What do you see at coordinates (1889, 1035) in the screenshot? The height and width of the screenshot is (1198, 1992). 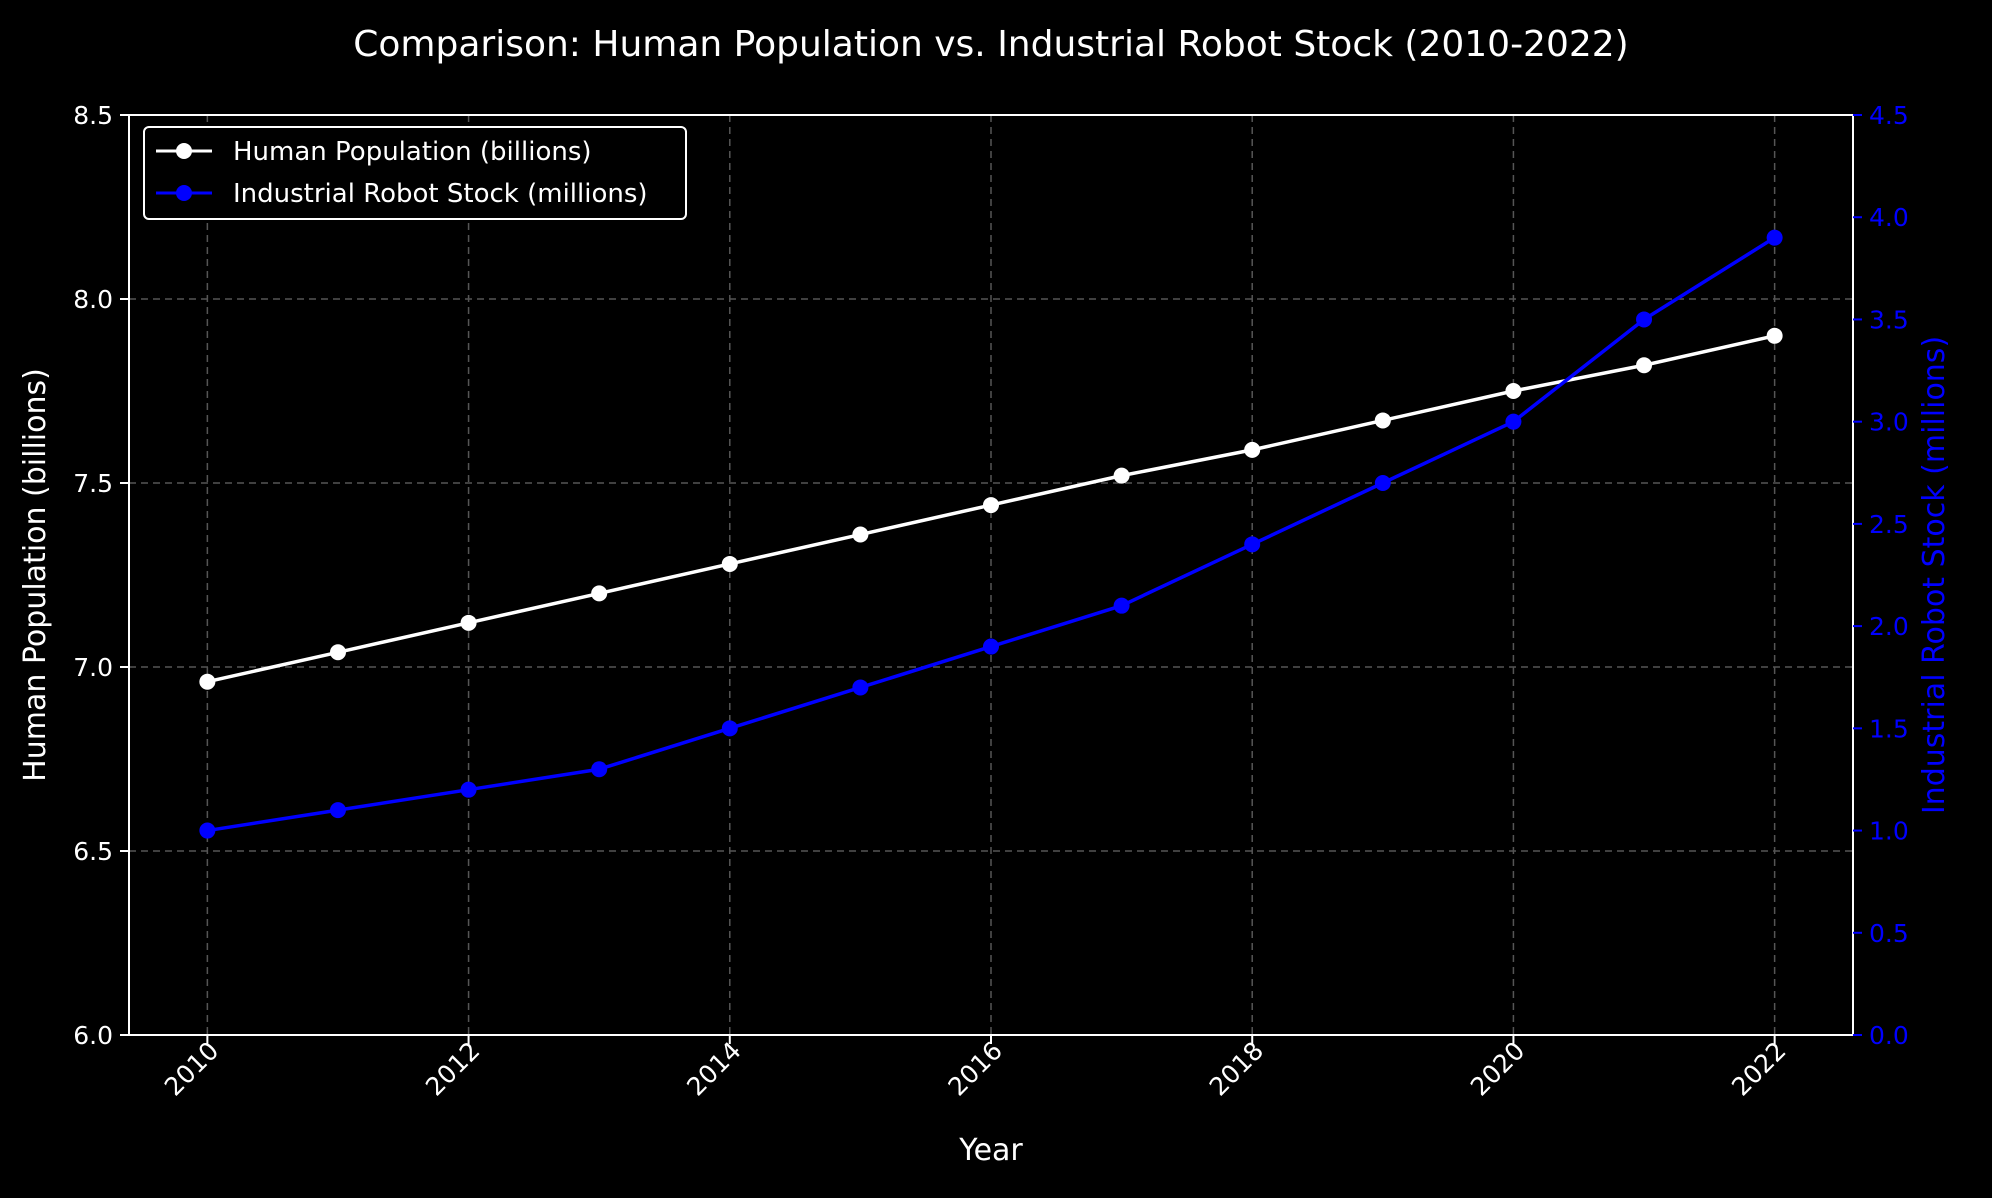 I see `y-right-tick-label: 0.0` at bounding box center [1889, 1035].